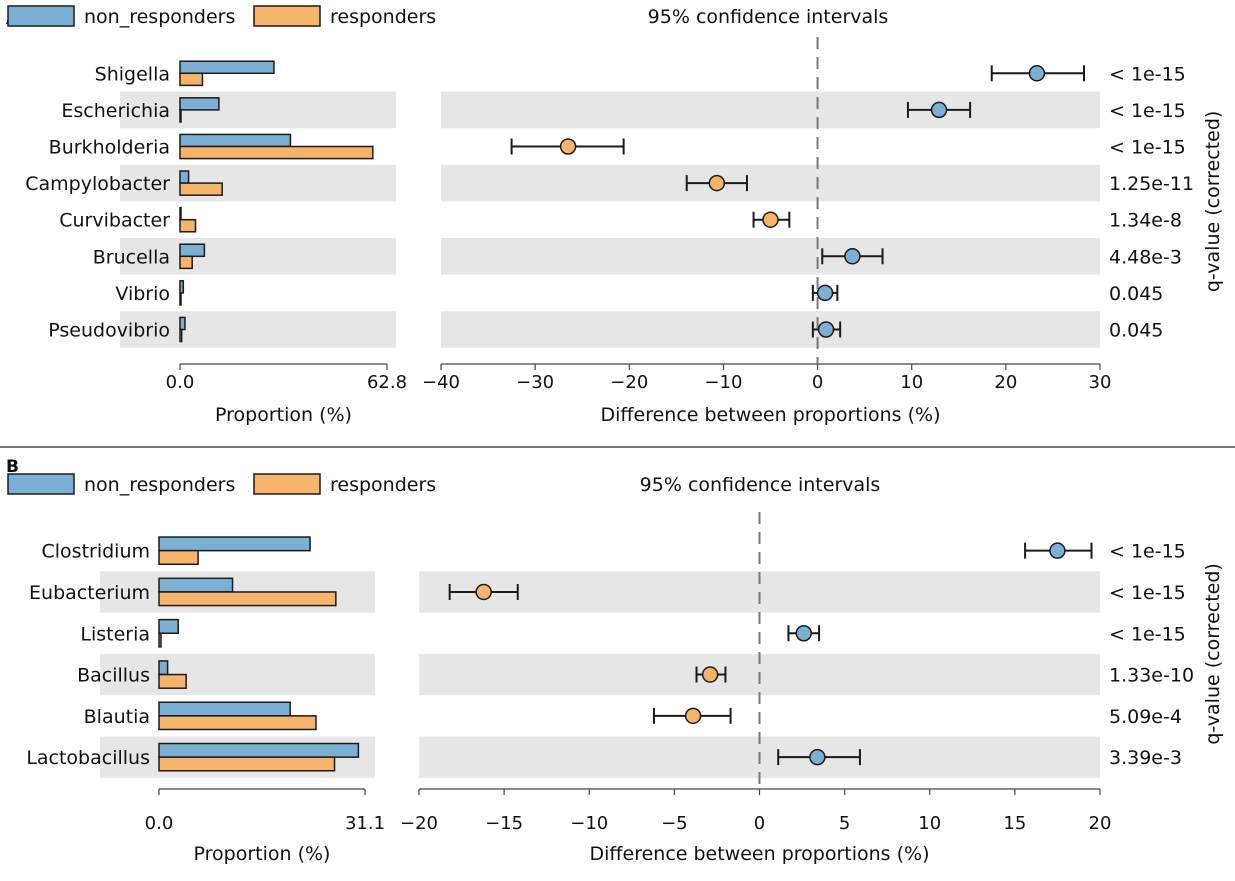 This screenshot has height=881, width=1235. What do you see at coordinates (12, 467) in the screenshot?
I see `panel-label: B` at bounding box center [12, 467].